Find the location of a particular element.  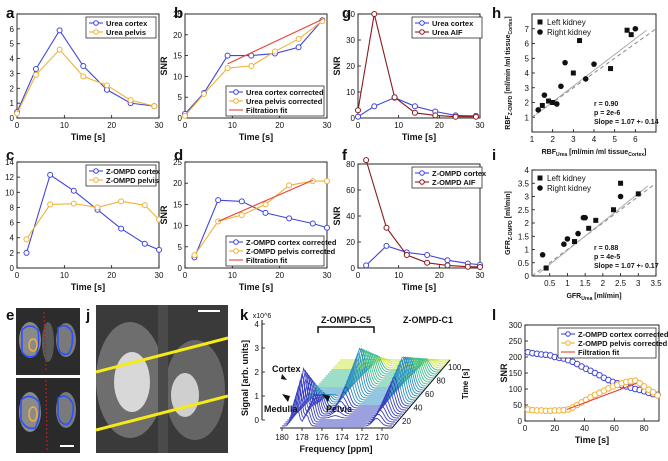

a-ytick-label: 7 is located at coordinates (12, 14).